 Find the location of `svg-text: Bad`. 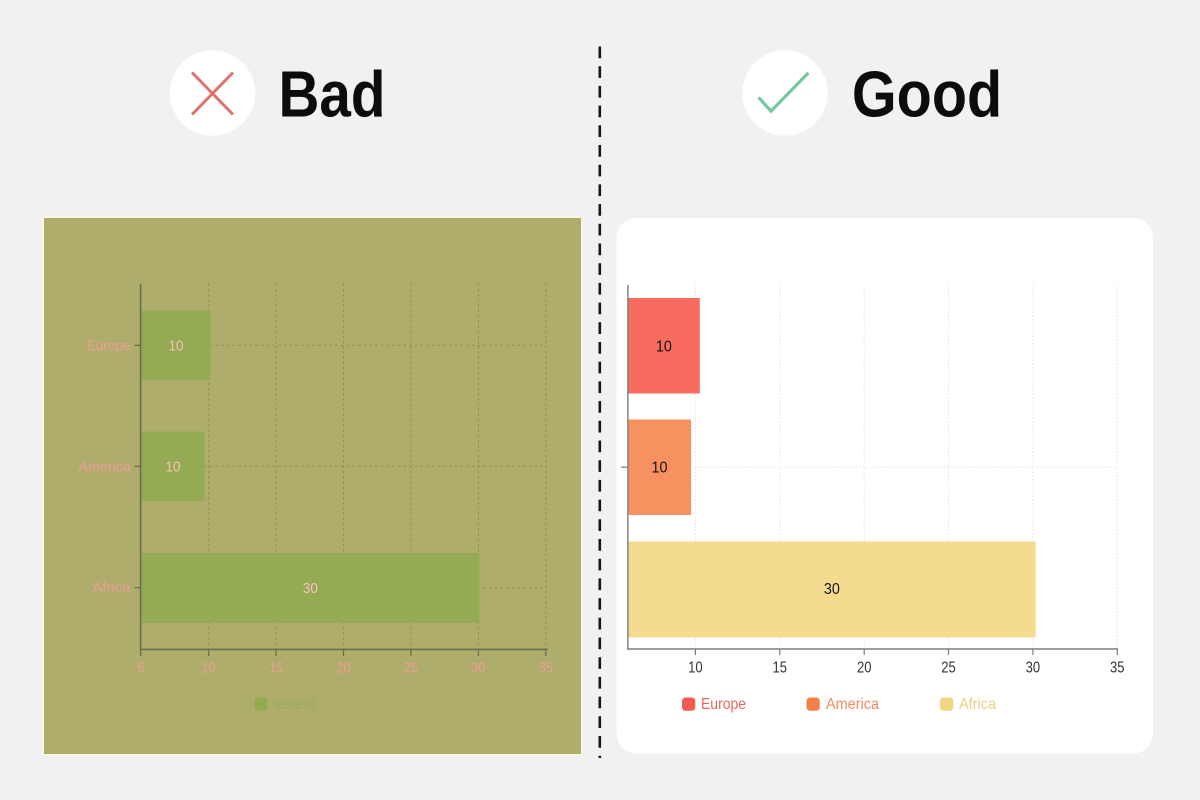

svg-text: Bad is located at coordinates (332, 94).